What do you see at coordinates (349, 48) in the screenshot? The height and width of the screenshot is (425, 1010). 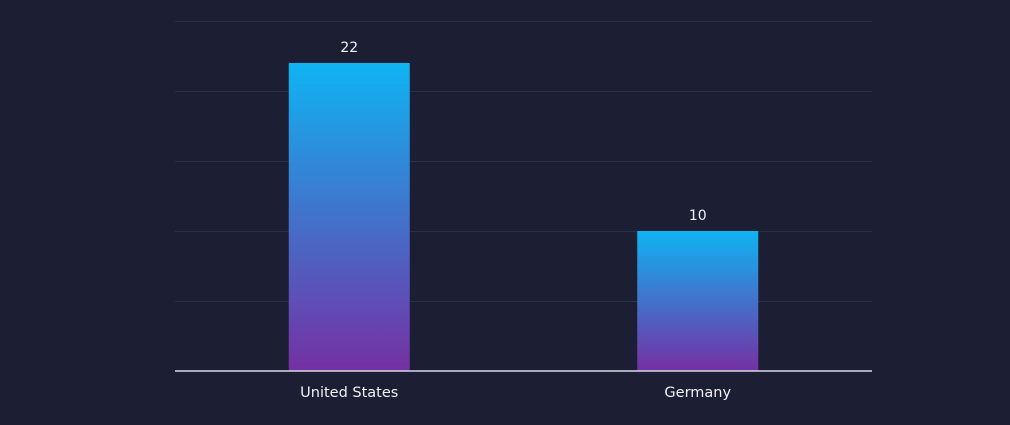 I see `data-label: 22` at bounding box center [349, 48].